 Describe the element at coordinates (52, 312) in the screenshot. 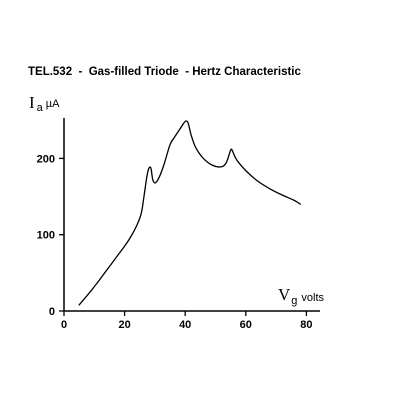

I see `y-tick-label-0: 0` at that location.